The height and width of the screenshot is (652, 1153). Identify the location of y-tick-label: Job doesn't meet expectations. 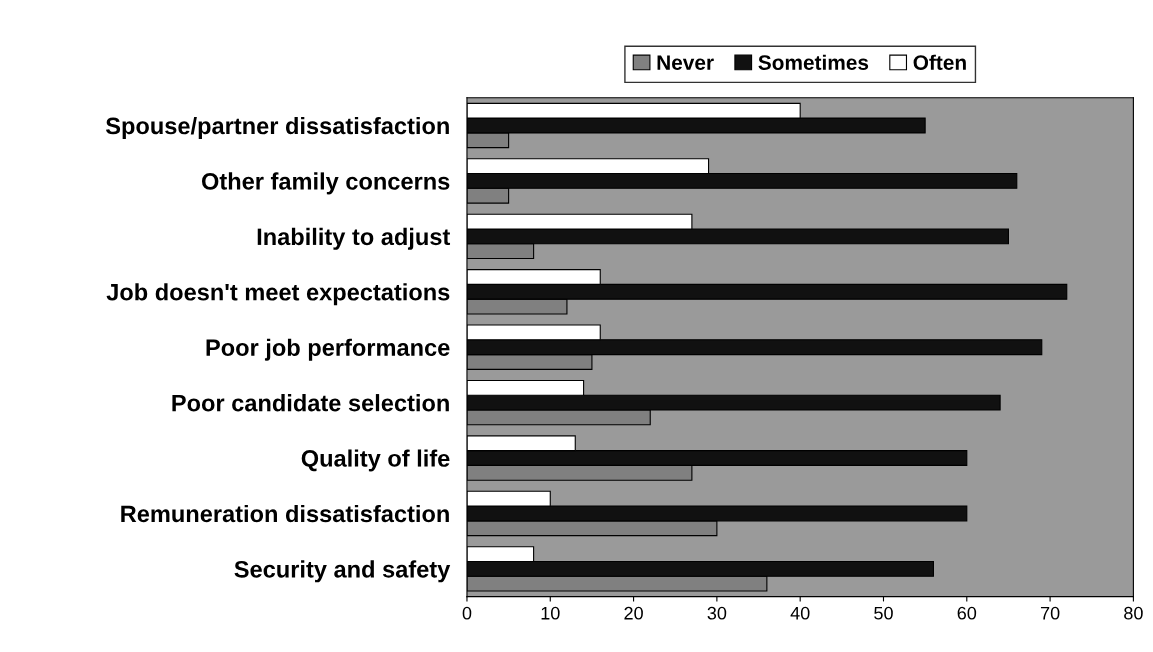
(278, 294).